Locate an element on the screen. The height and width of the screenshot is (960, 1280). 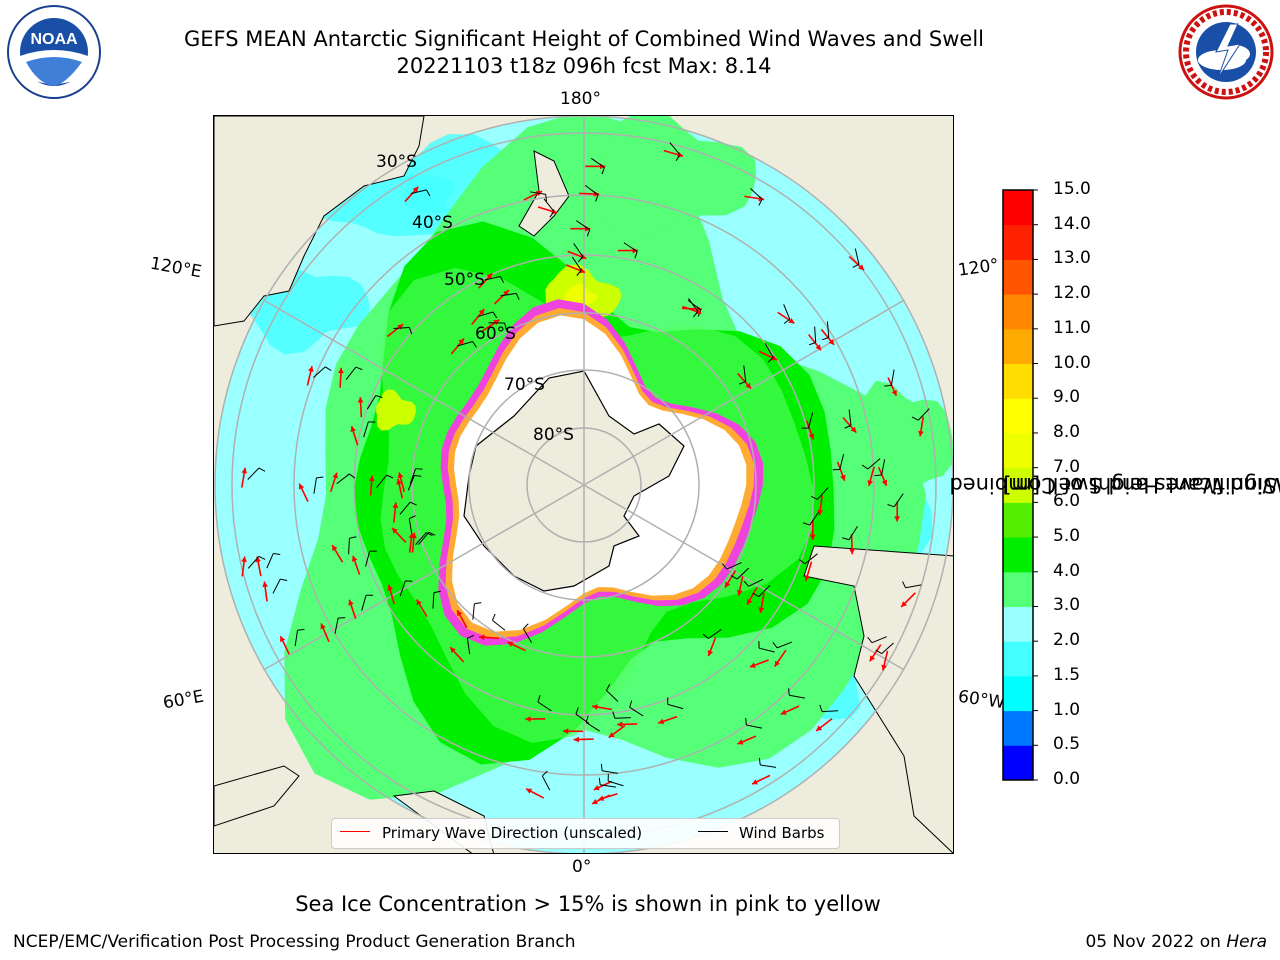
colorbar-tick-label: 11.0 is located at coordinates (1072, 327).